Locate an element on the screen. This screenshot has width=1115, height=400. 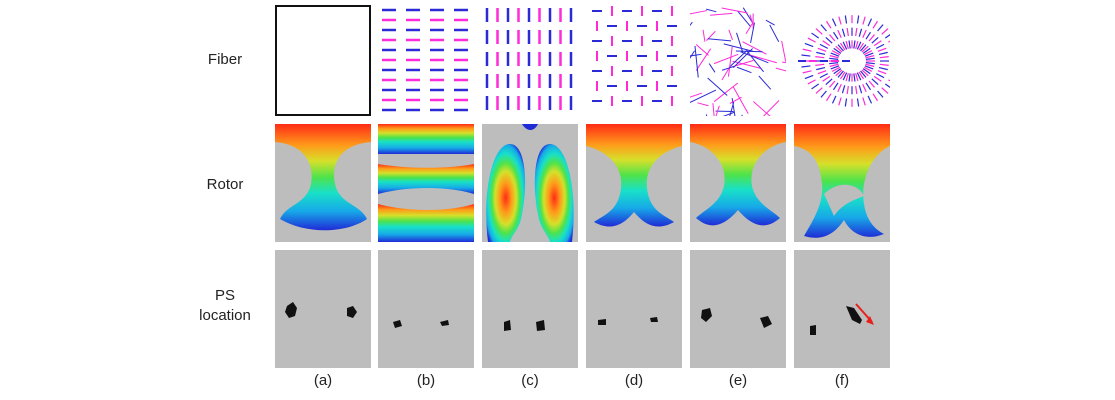
column-label-b: (b) is located at coordinates (426, 380).